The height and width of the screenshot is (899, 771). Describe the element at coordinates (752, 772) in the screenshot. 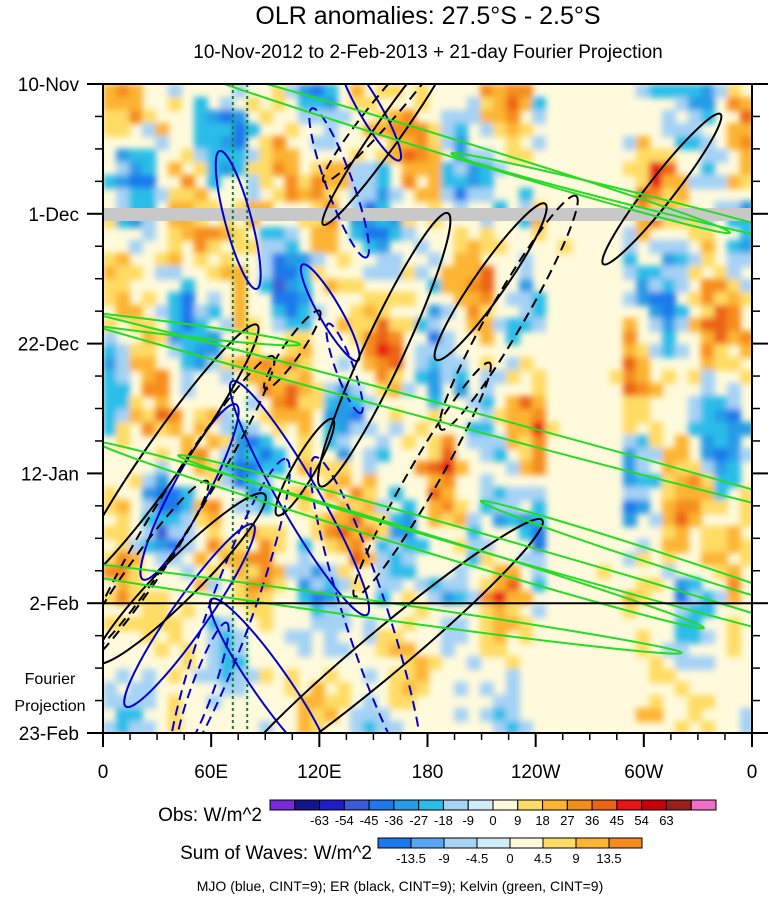

I see `x-tick-label: 0` at that location.